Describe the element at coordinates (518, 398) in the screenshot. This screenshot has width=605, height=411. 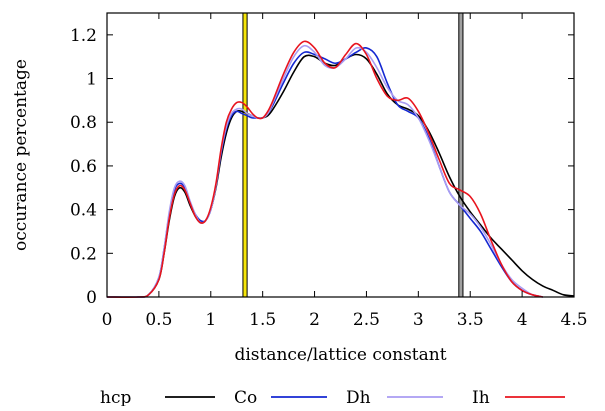
I see `legend-item-ih: Ih` at that location.